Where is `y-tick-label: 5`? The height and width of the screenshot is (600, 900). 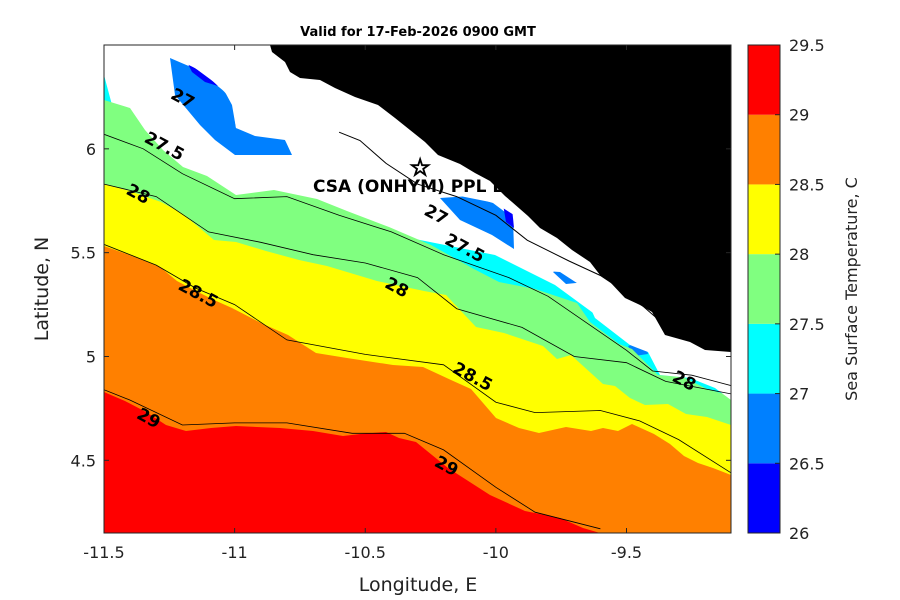
y-tick-label: 5 is located at coordinates (91, 356).